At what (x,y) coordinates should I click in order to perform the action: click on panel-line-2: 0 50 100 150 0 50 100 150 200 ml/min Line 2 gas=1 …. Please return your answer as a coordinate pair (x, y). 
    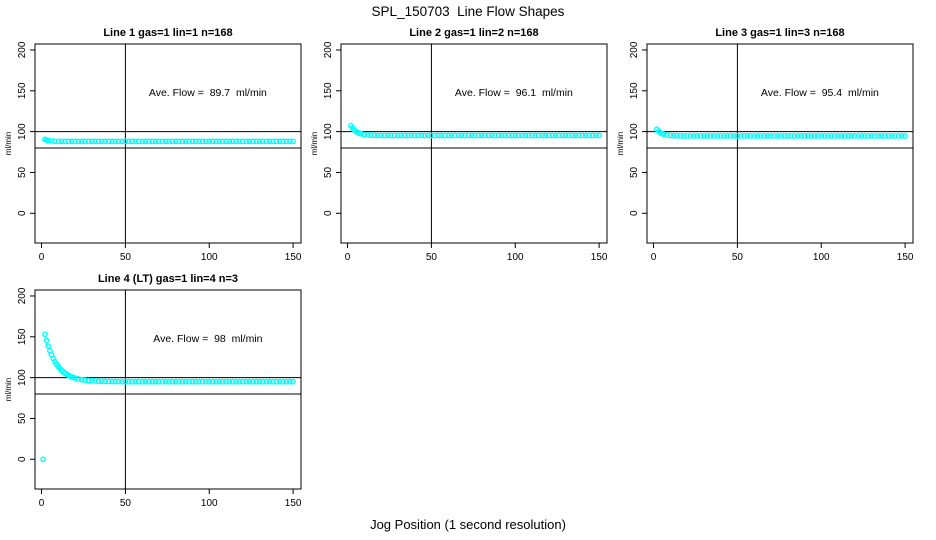
    Looking at the image, I should click on (459, 145).